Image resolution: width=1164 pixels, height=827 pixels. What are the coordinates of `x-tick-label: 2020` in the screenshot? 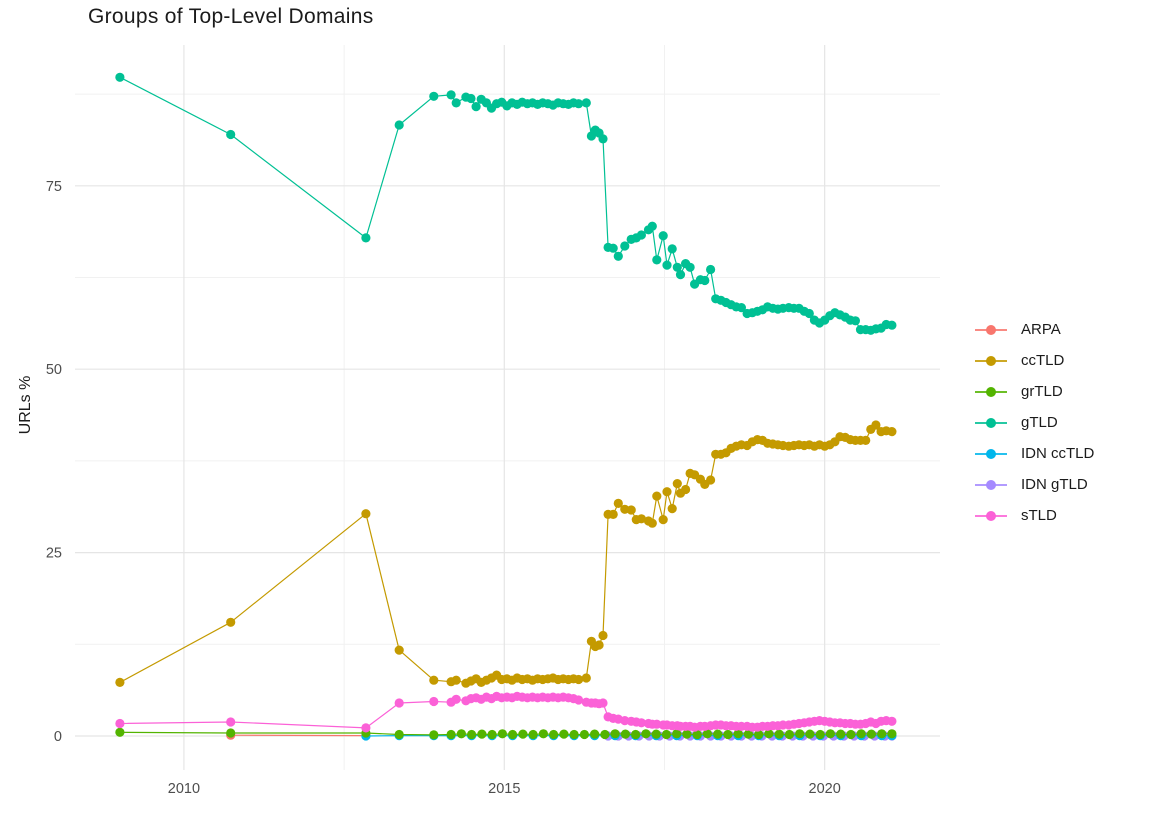 It's located at (825, 789).